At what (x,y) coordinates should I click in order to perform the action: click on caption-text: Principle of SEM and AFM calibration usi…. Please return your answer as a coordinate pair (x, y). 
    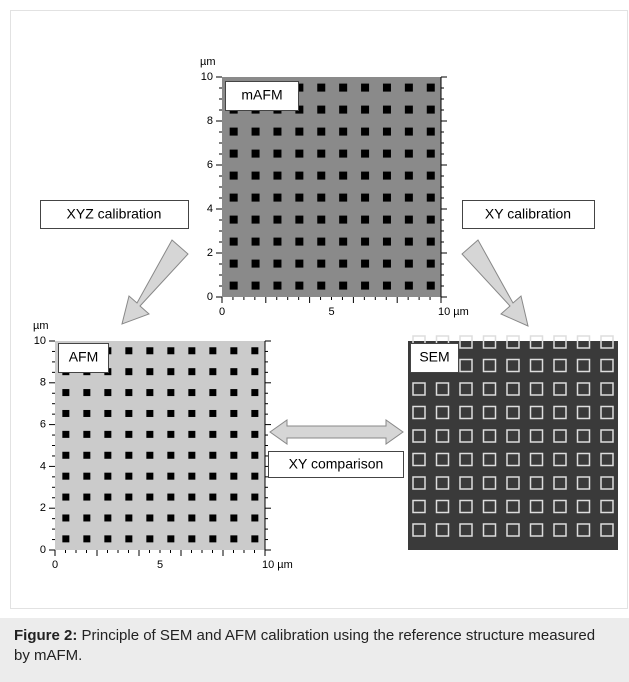
    Looking at the image, I should click on (305, 645).